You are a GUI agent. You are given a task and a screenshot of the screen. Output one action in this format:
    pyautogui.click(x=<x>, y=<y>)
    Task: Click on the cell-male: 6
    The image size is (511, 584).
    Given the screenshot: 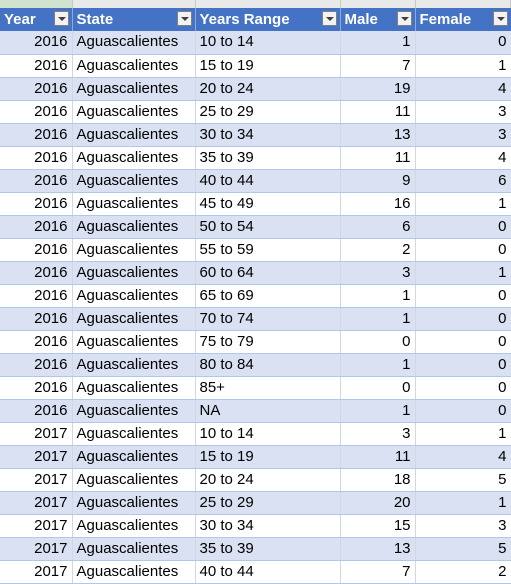 What is the action you would take?
    pyautogui.click(x=378, y=227)
    